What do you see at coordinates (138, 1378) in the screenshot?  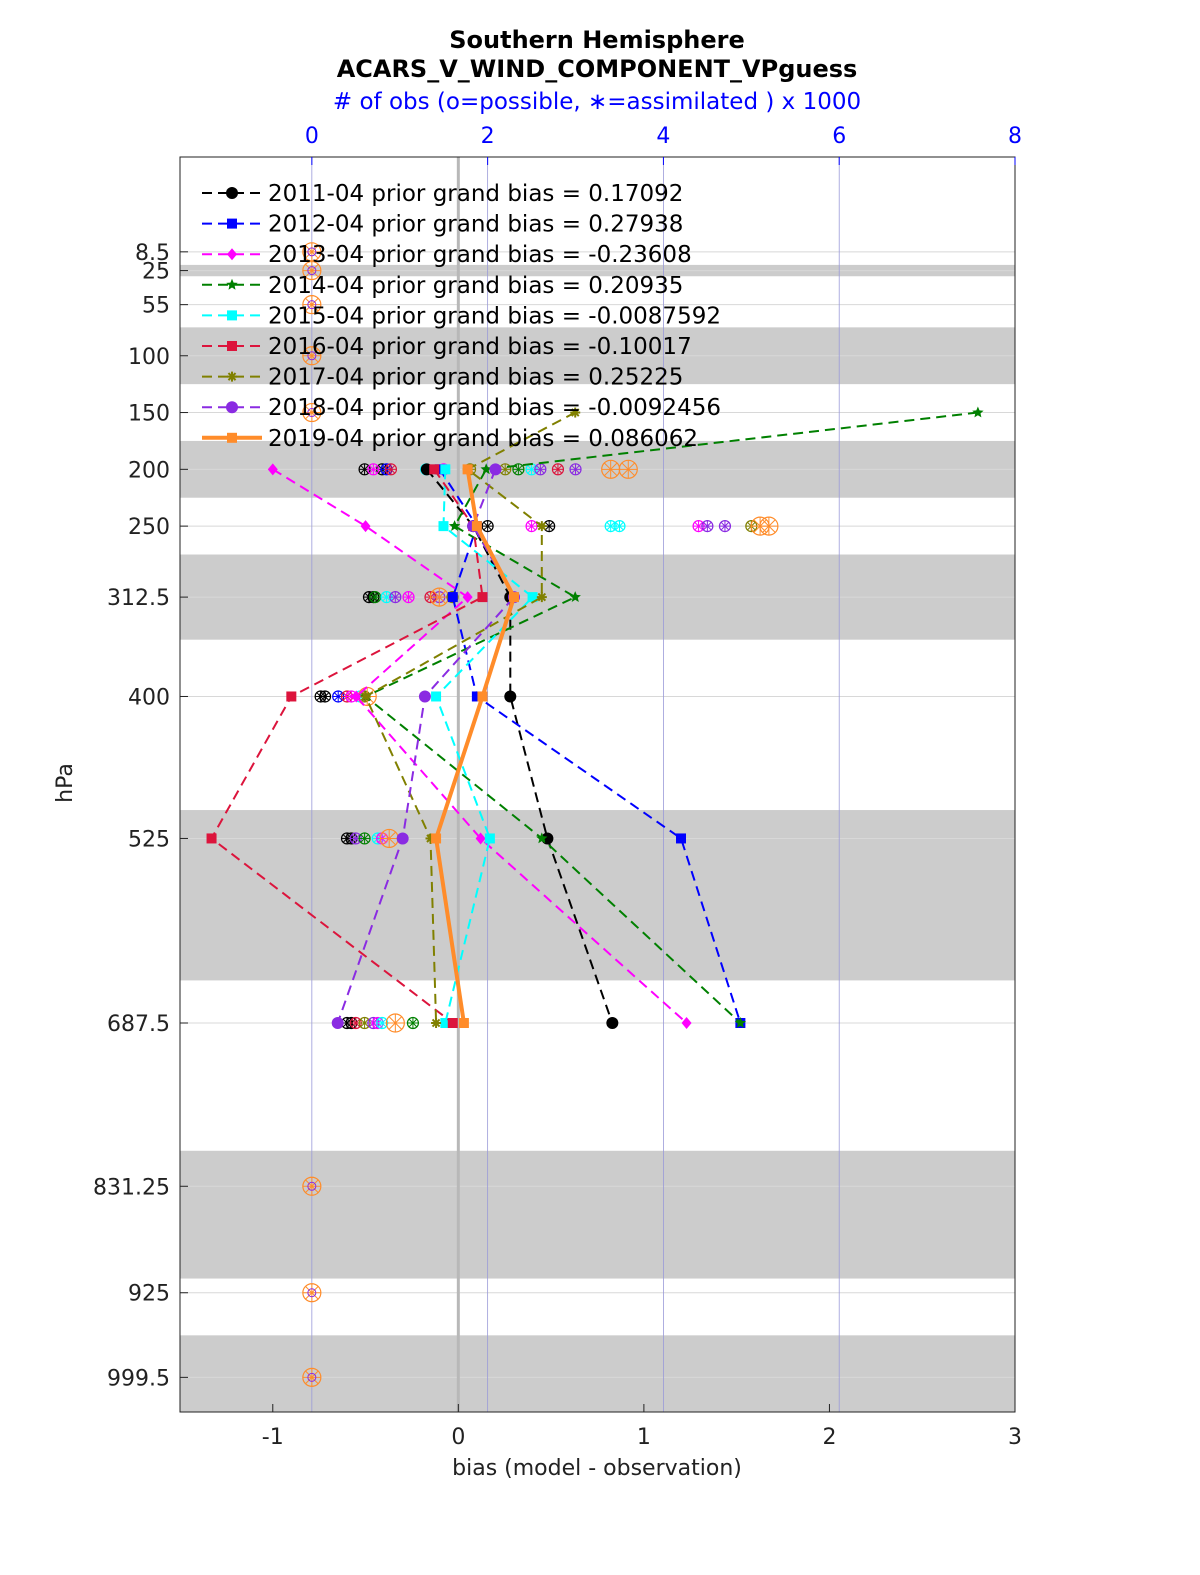 I see `y-tick-label: 999.5` at bounding box center [138, 1378].